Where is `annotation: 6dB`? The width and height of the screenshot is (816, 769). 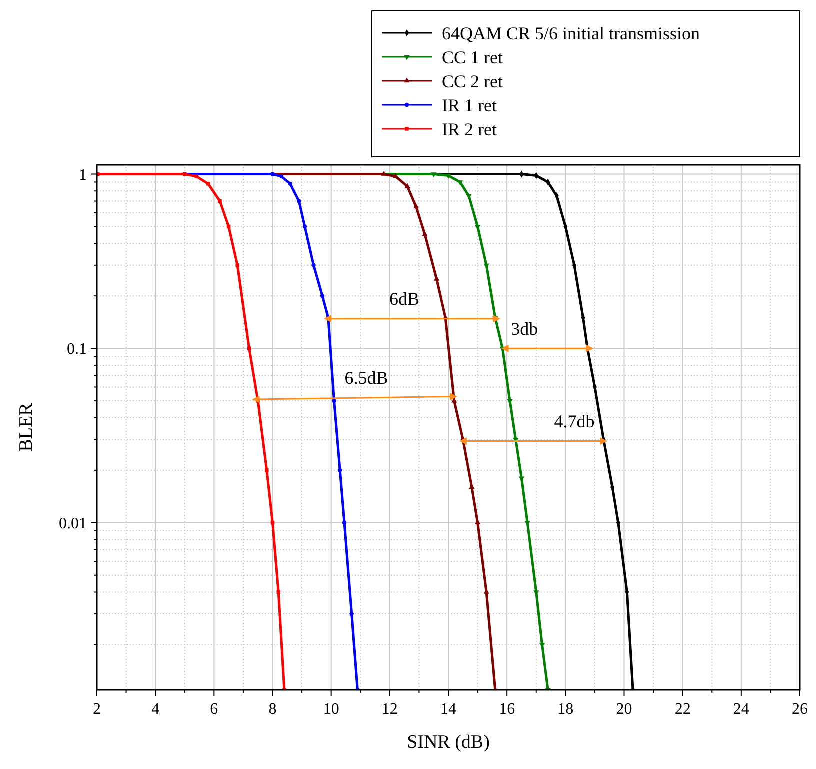
annotation: 6dB is located at coordinates (405, 299).